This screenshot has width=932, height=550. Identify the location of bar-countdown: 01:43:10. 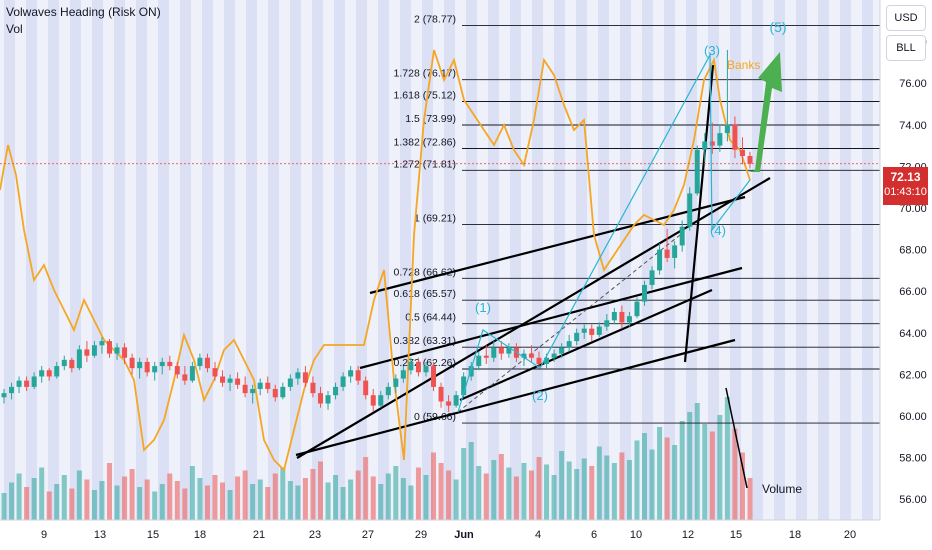
(905, 192).